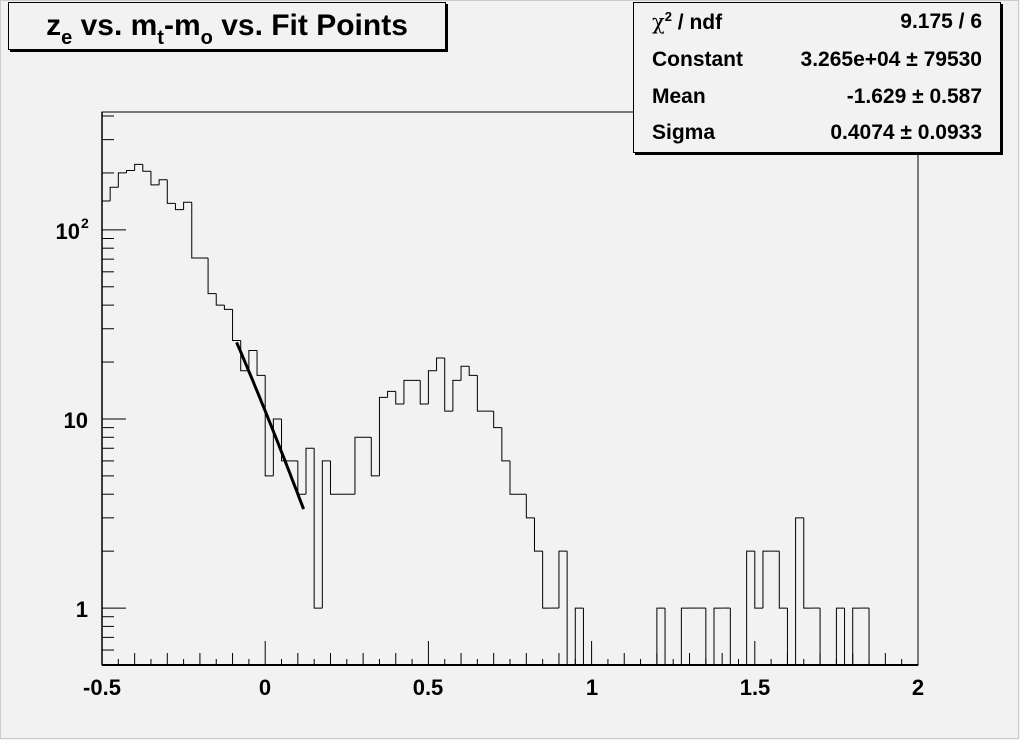  Describe the element at coordinates (679, 96) in the screenshot. I see `stats-label: Mean` at that location.